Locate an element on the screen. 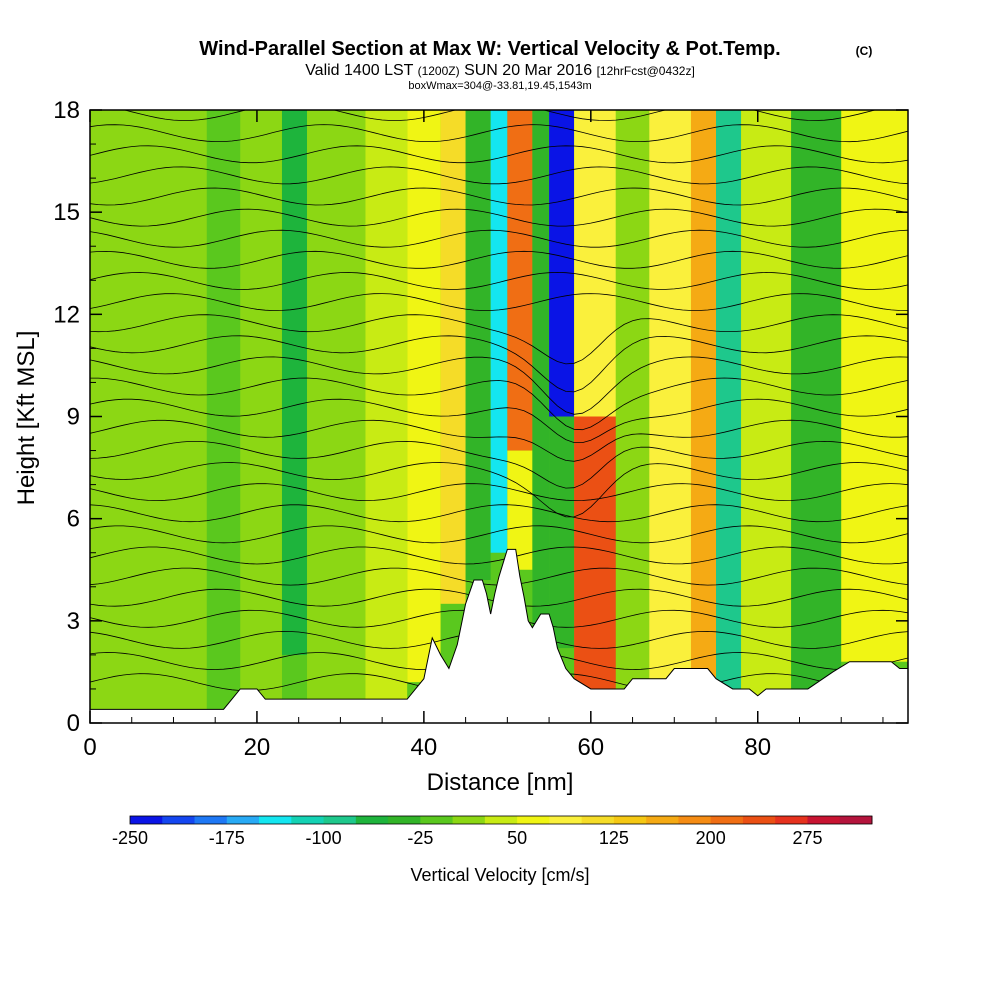 The image size is (1000, 1000). colorbar-ticks: -250 -175 -100 -25 50 125 200 275 is located at coordinates (467, 838).